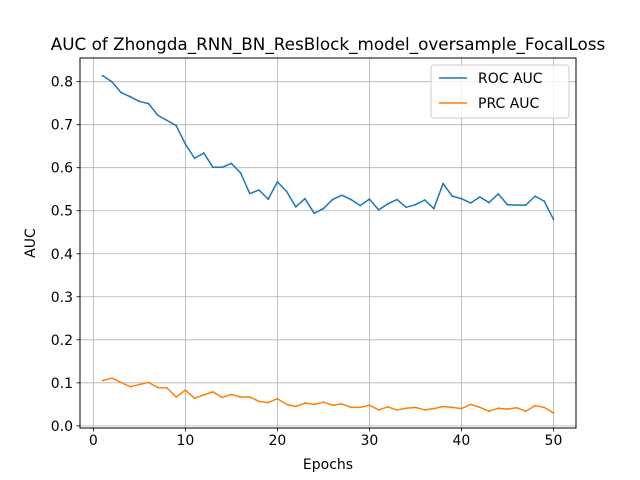 This screenshot has height=480, width=640. Describe the element at coordinates (62, 341) in the screenshot. I see `y-tick-label: 0.2` at that location.